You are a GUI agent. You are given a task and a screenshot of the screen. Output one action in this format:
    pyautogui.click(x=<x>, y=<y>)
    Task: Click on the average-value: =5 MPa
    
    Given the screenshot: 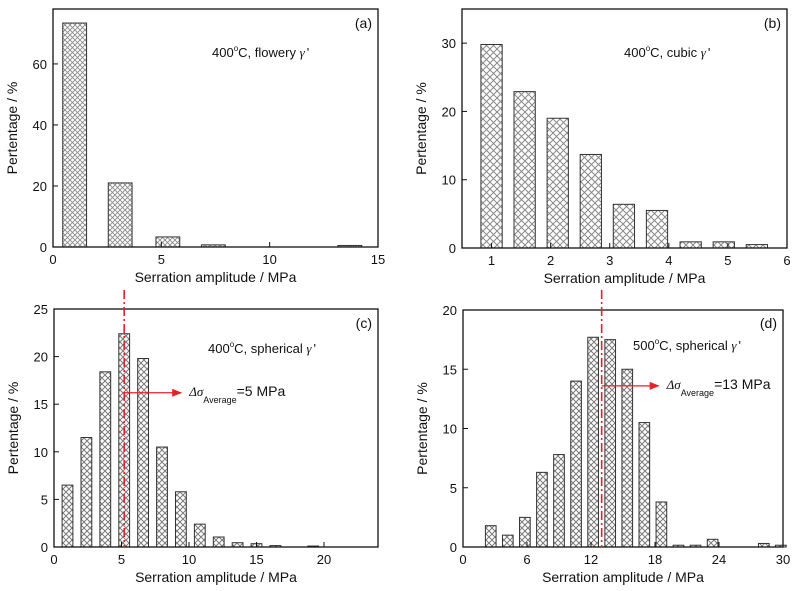 What is the action you would take?
    pyautogui.click(x=261, y=391)
    